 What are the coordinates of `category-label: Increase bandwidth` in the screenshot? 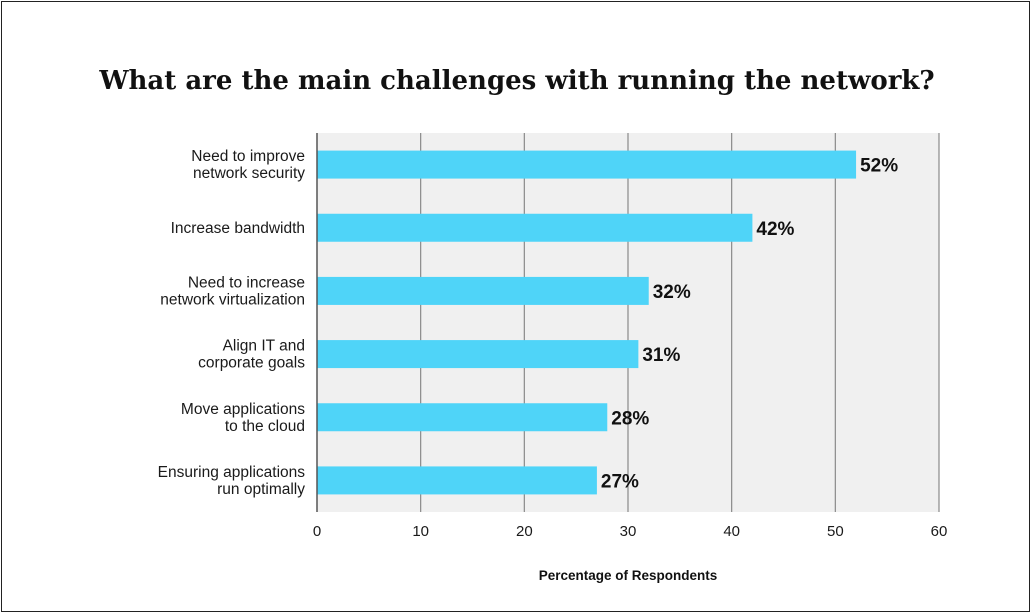 It's located at (238, 228).